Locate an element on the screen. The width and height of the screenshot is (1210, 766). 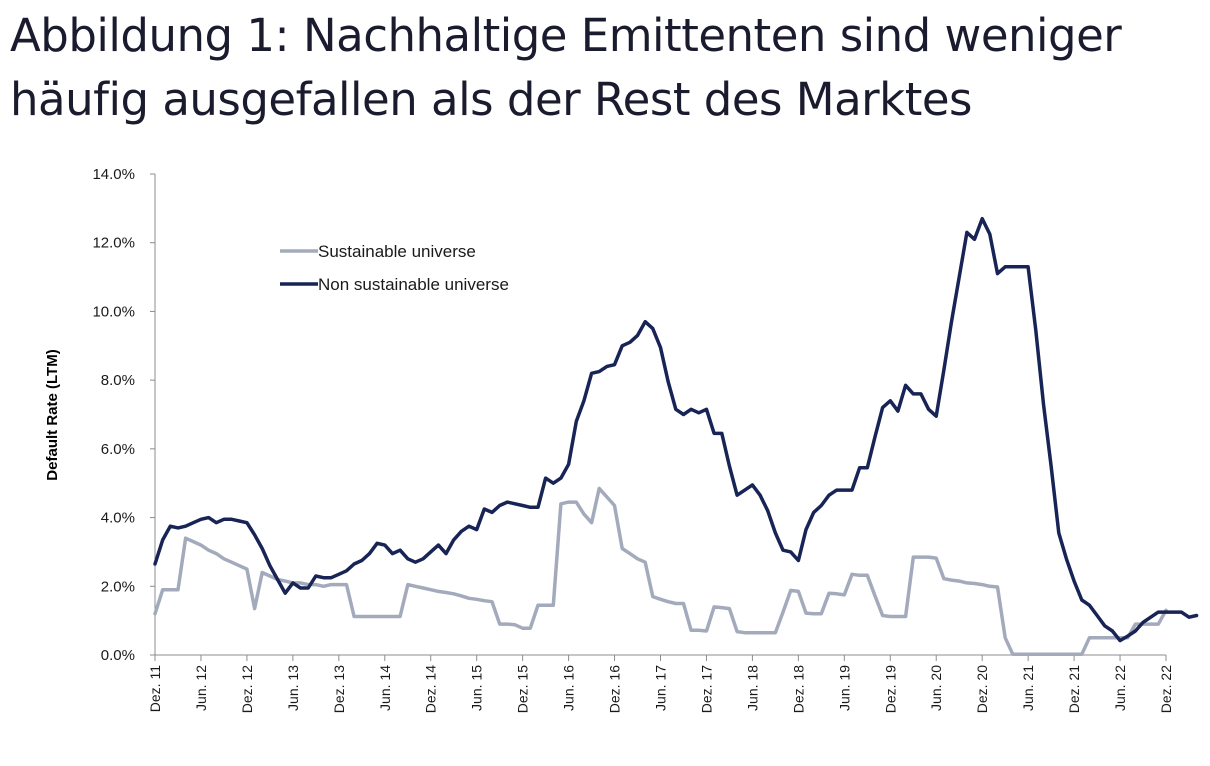
y-tick-label: 2.0% is located at coordinates (118, 586).